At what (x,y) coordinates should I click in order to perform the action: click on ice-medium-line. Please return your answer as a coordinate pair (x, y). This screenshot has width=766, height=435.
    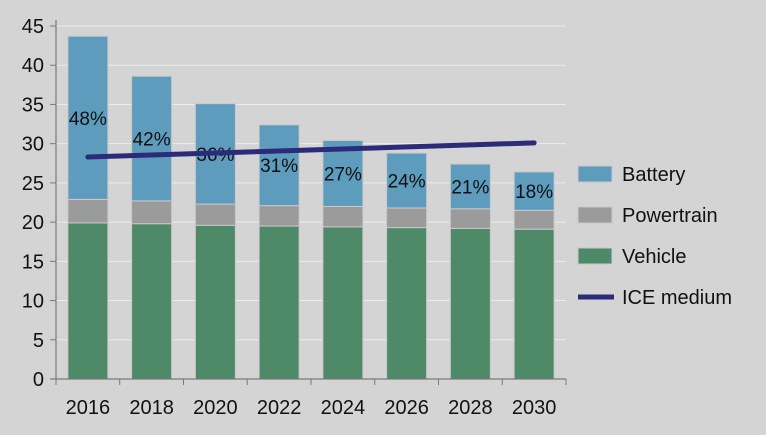
    Looking at the image, I should click on (311, 150).